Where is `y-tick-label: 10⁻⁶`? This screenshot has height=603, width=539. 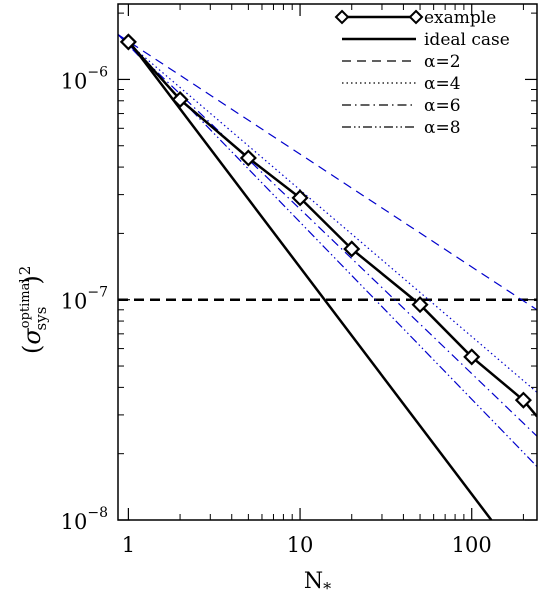 y-tick-label: 10⁻⁶ is located at coordinates (84, 78).